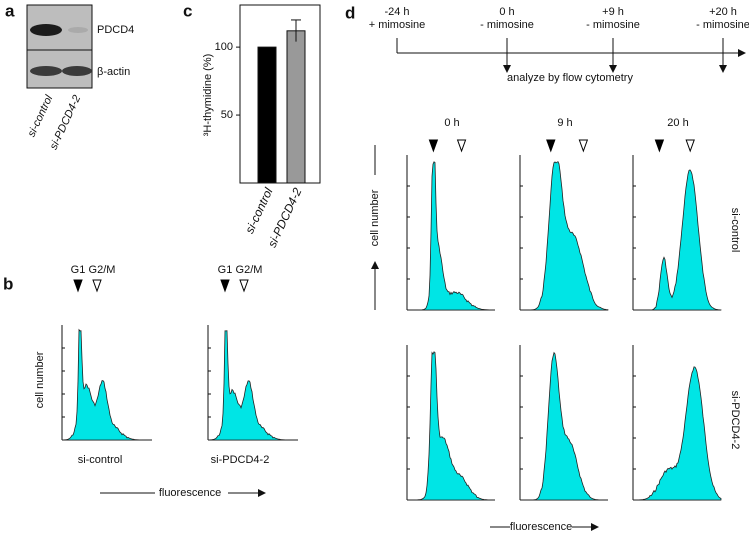 This screenshot has height=540, width=749. Describe the element at coordinates (570, 78) in the screenshot. I see `analysis-label: analyze by flow cytometry` at that location.